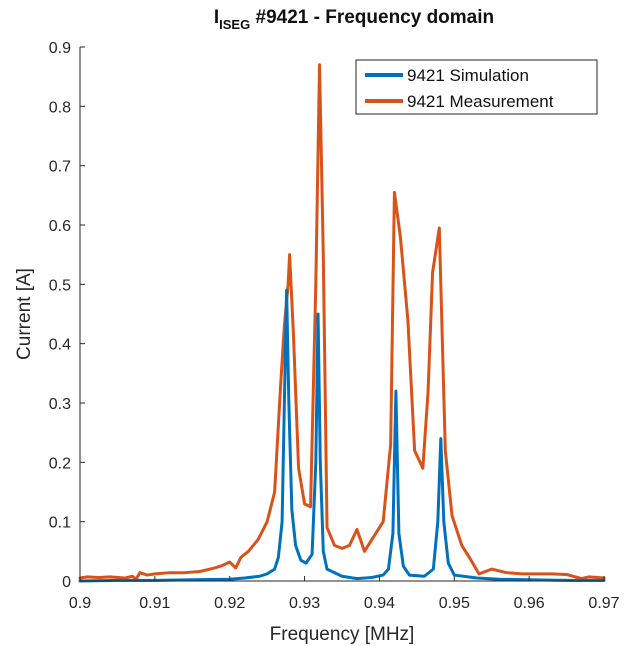 The height and width of the screenshot is (646, 637). Describe the element at coordinates (60, 463) in the screenshot. I see `y-tick-label: 0.2` at that location.